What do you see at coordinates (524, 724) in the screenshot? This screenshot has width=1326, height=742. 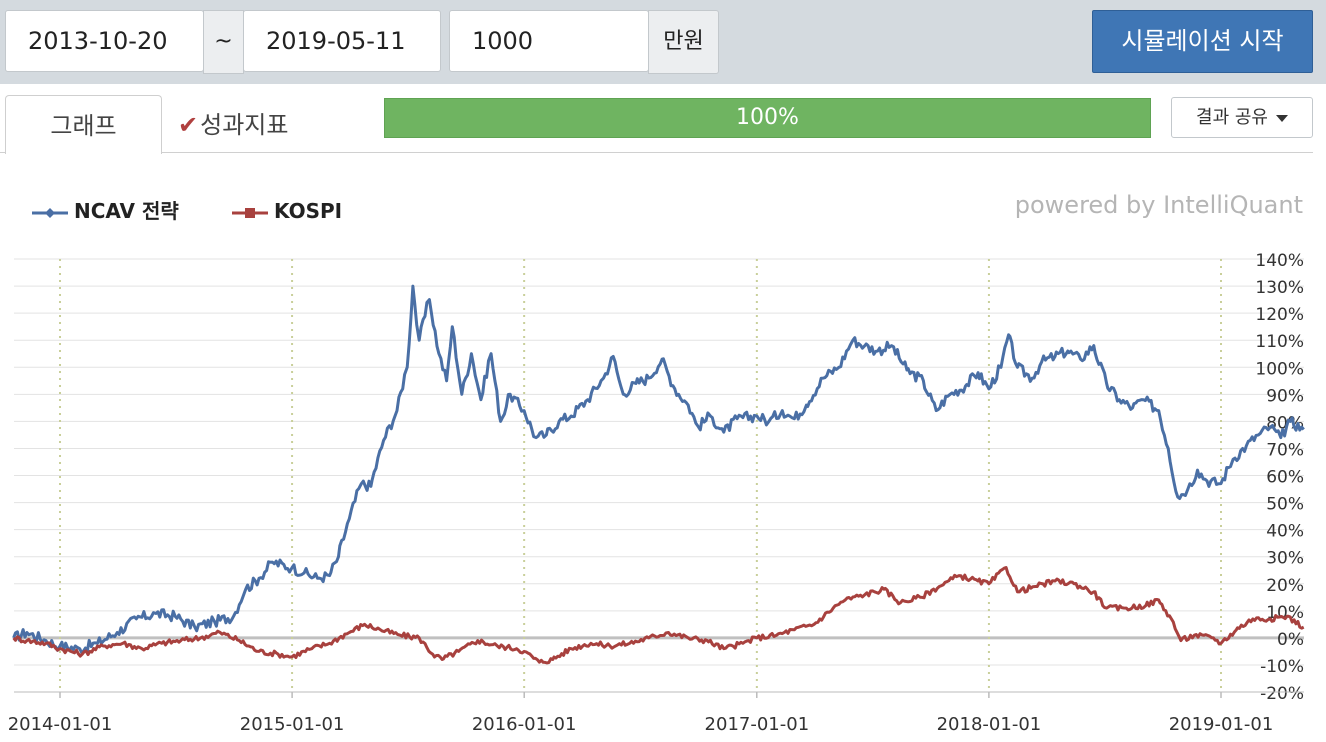 I see `x-tick-label: 2016-01-01` at bounding box center [524, 724].